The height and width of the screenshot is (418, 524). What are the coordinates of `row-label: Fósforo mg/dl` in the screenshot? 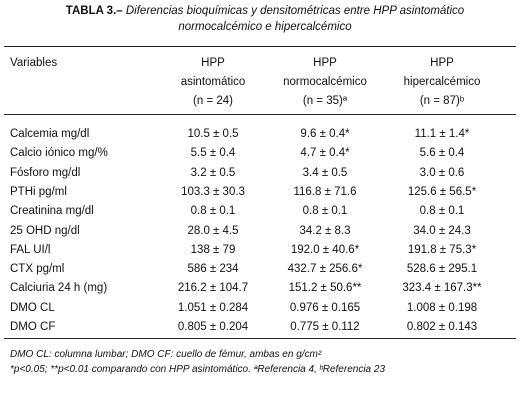 It's located at (45, 172).